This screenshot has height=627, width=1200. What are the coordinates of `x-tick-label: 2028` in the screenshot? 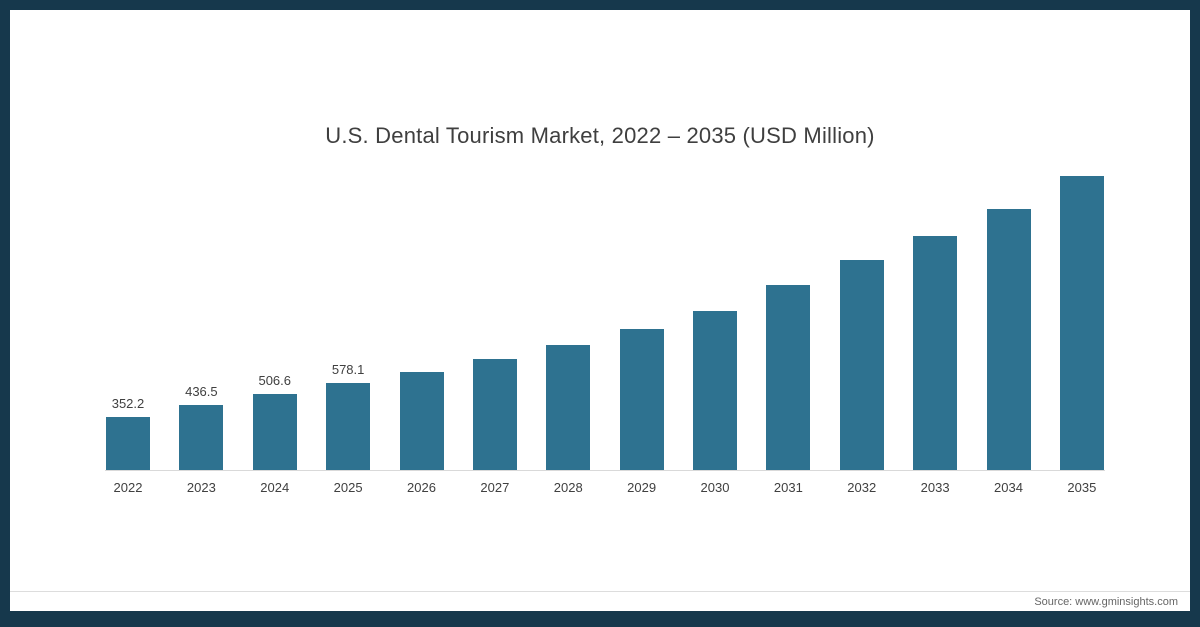 It's located at (568, 487).